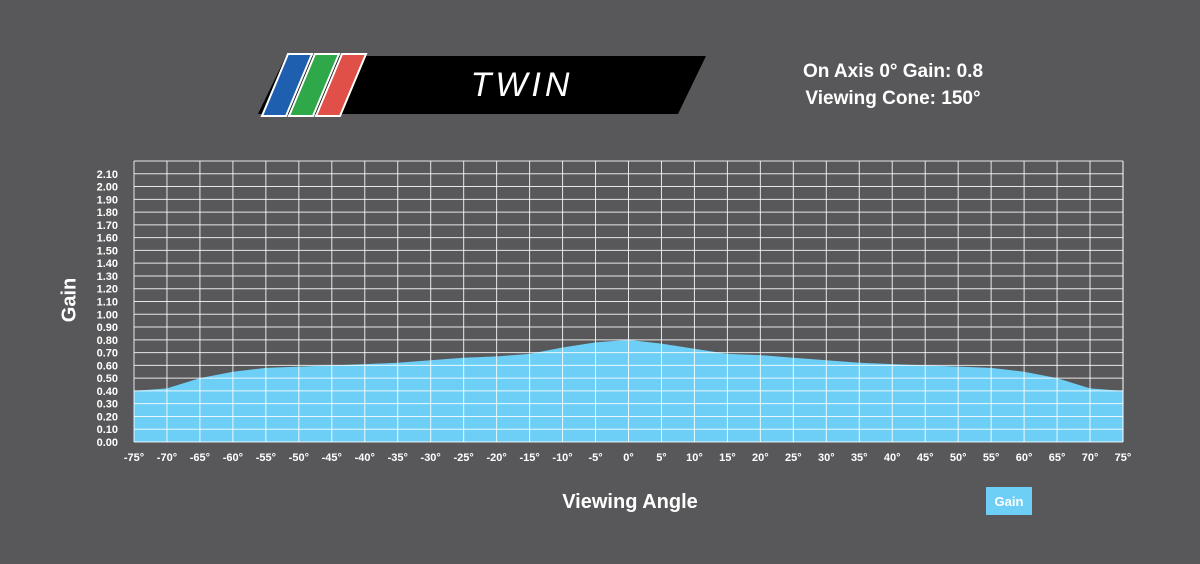 The image size is (1200, 564). What do you see at coordinates (1009, 501) in the screenshot?
I see `legend-gain: Gain` at bounding box center [1009, 501].